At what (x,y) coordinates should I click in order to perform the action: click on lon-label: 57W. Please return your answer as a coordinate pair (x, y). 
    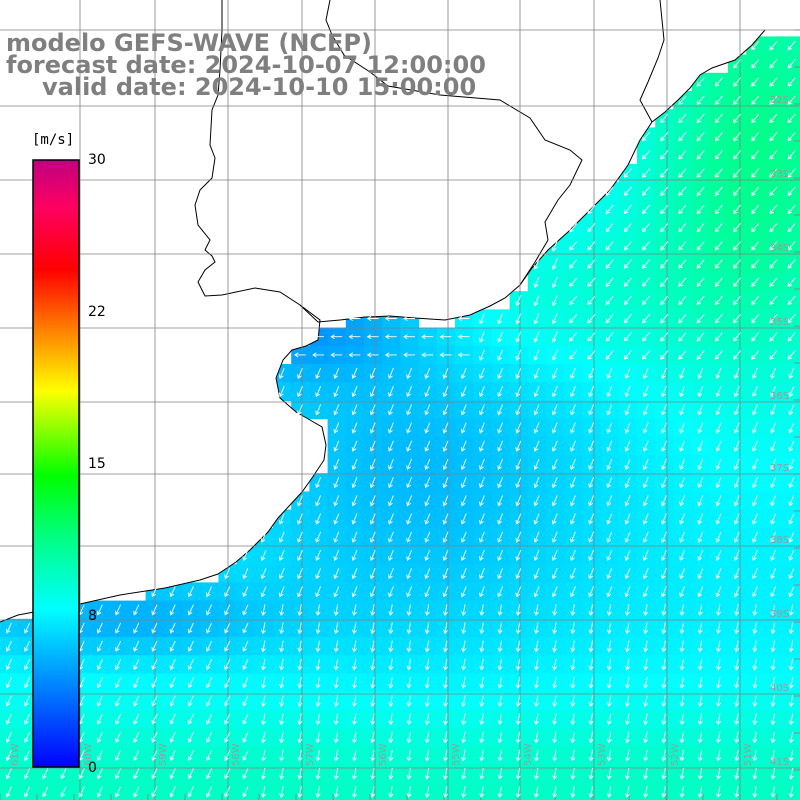
    Looking at the image, I should click on (310, 754).